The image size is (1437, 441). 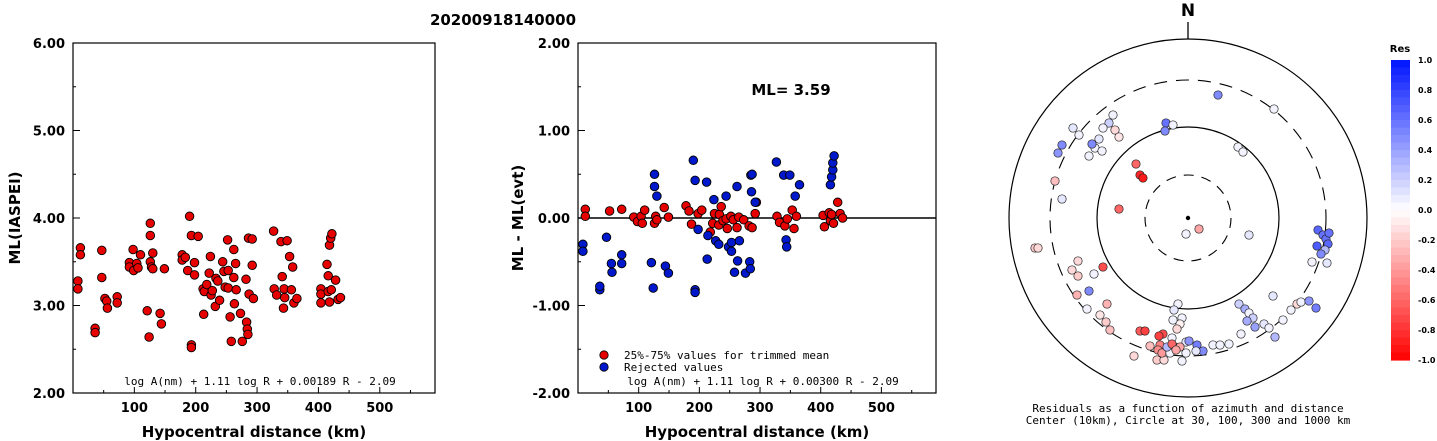 What do you see at coordinates (1188, 218) in the screenshot?
I see `epicenter-dot` at bounding box center [1188, 218].